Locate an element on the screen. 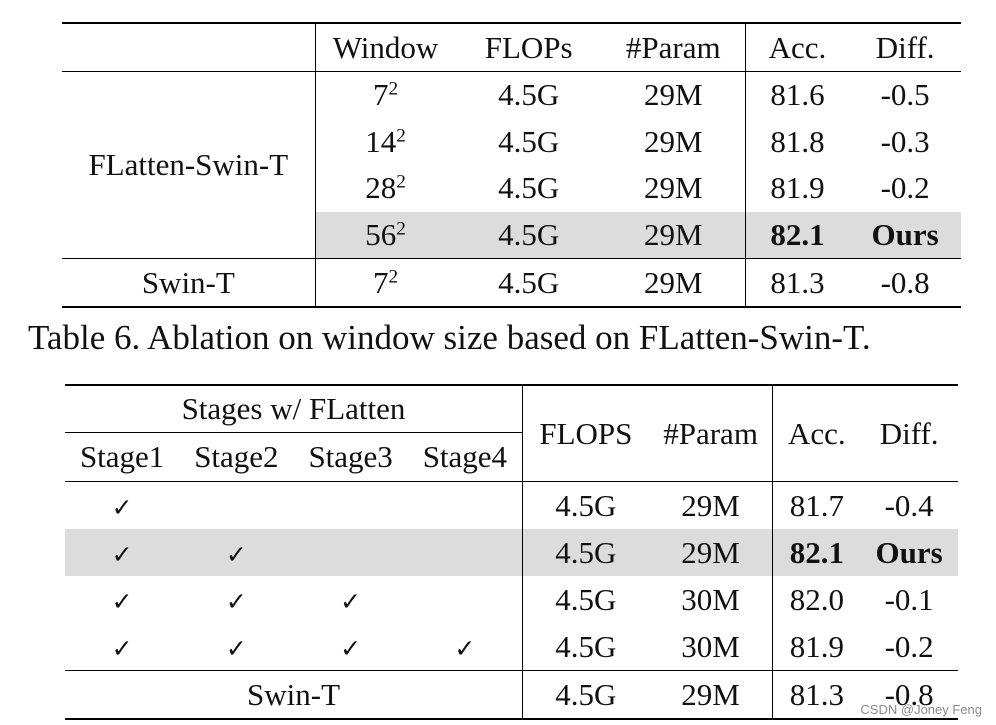 This screenshot has width=996, height=725. window-cell: 142 is located at coordinates (385, 142).